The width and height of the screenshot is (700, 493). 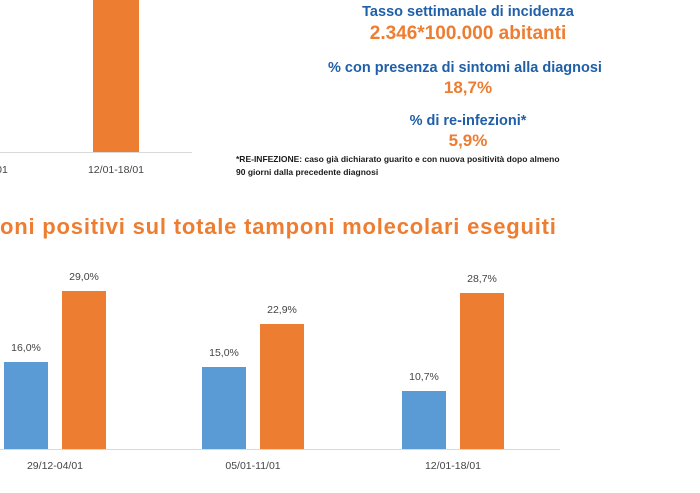 What do you see at coordinates (468, 87) in the screenshot?
I see `symptoms-value: 18,7%` at bounding box center [468, 87].